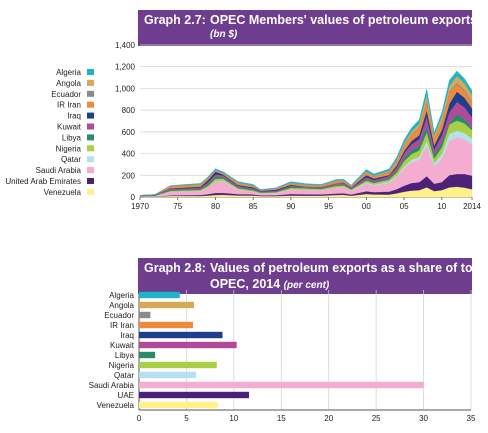  What do you see at coordinates (74, 116) in the screenshot?
I see `legend-label-iraq: Iraq` at bounding box center [74, 116].